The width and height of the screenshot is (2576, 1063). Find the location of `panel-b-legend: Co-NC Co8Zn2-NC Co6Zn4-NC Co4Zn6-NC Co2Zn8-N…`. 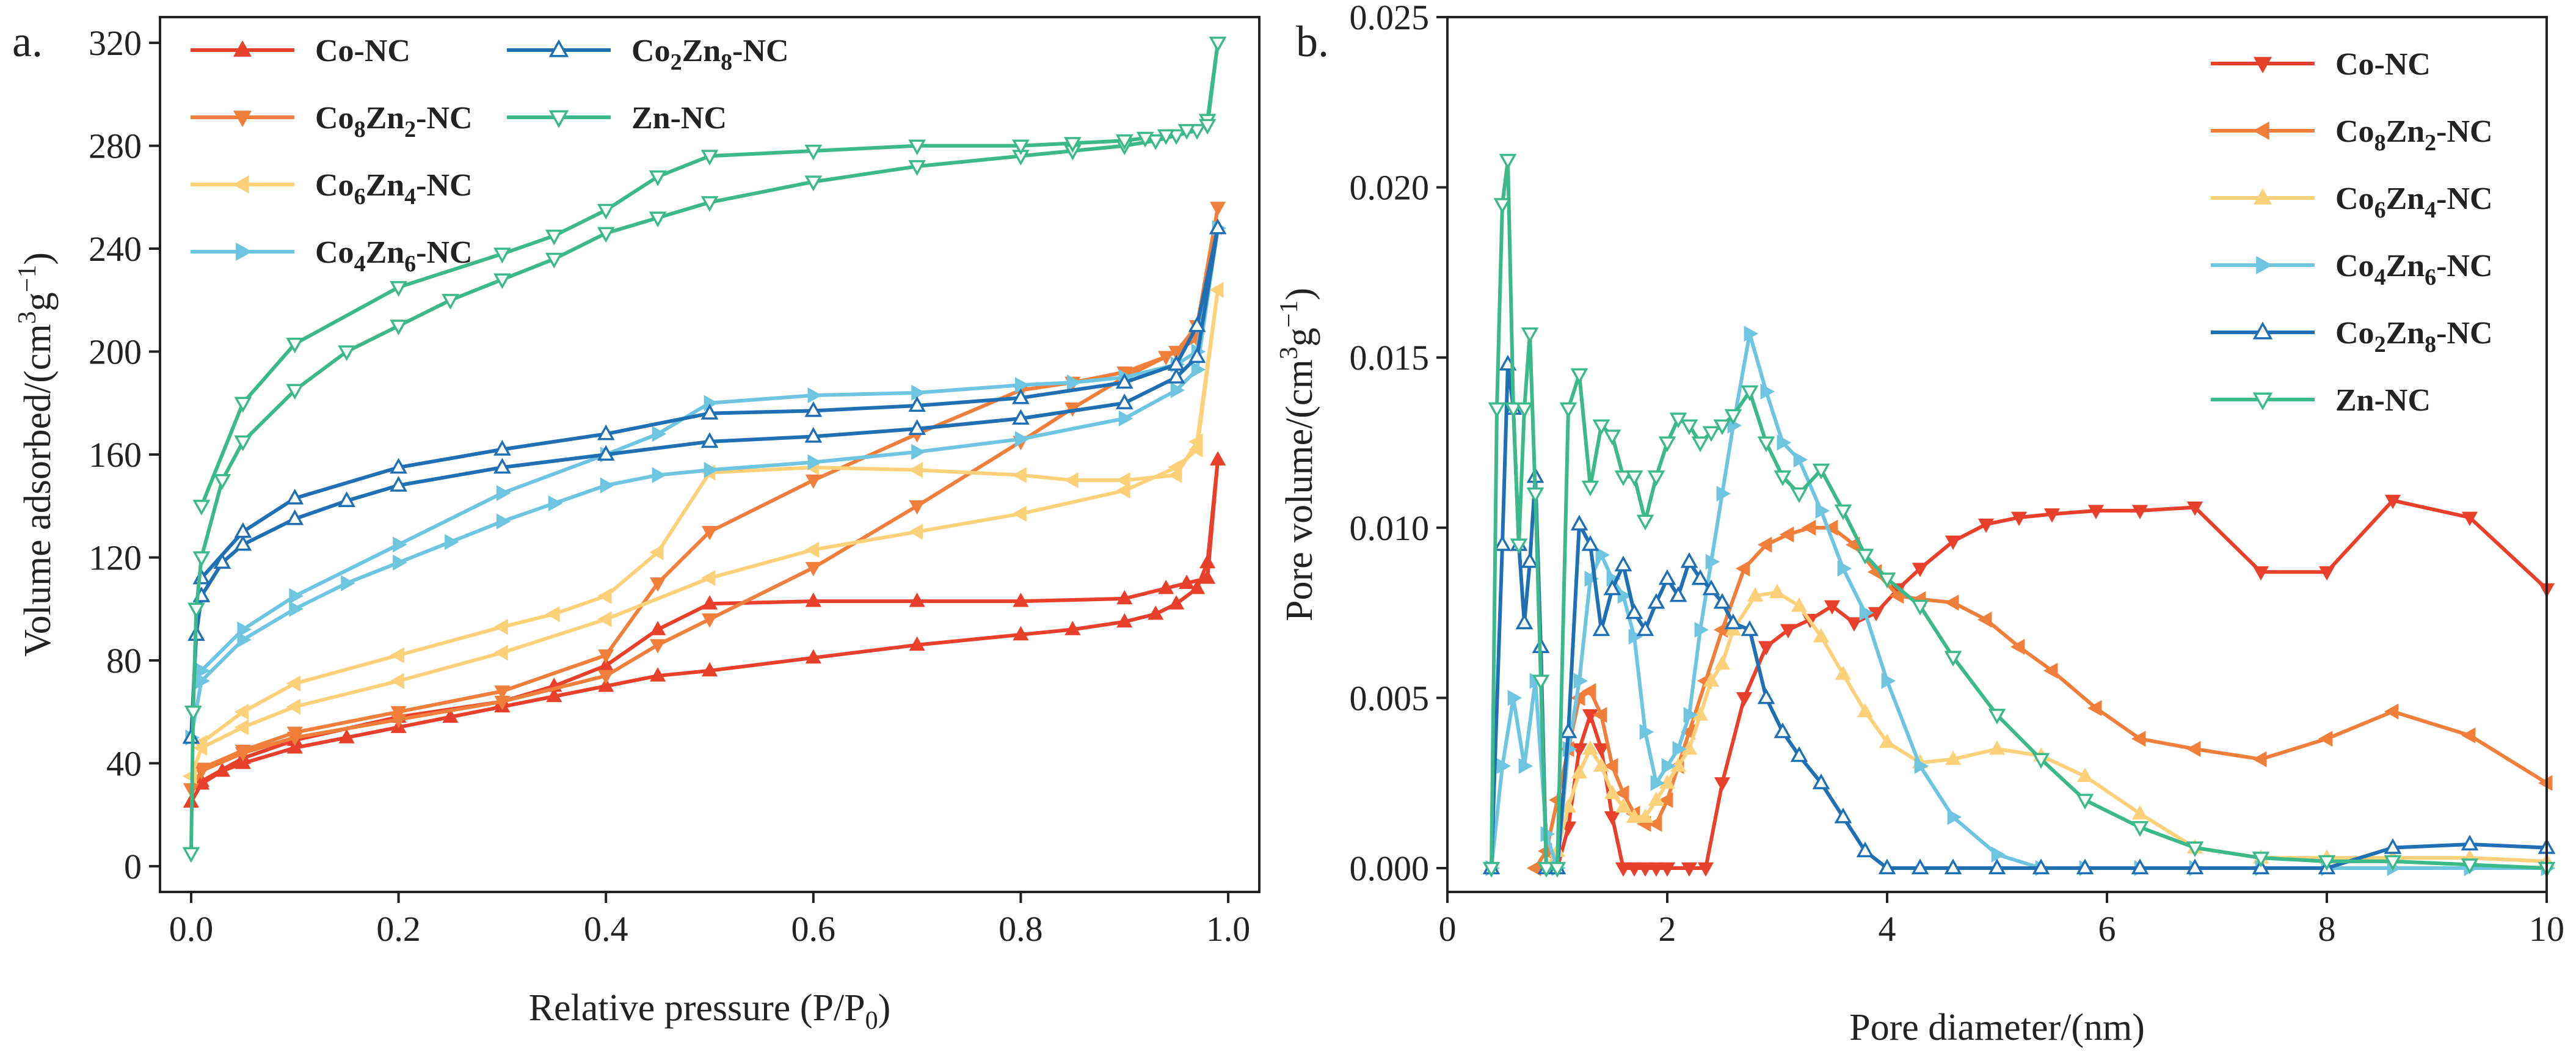

panel-b-legend: Co-NC Co8Zn2-NC Co6Zn4-NC Co4Zn6-NC Co2Zn8-N… is located at coordinates (2352, 232).